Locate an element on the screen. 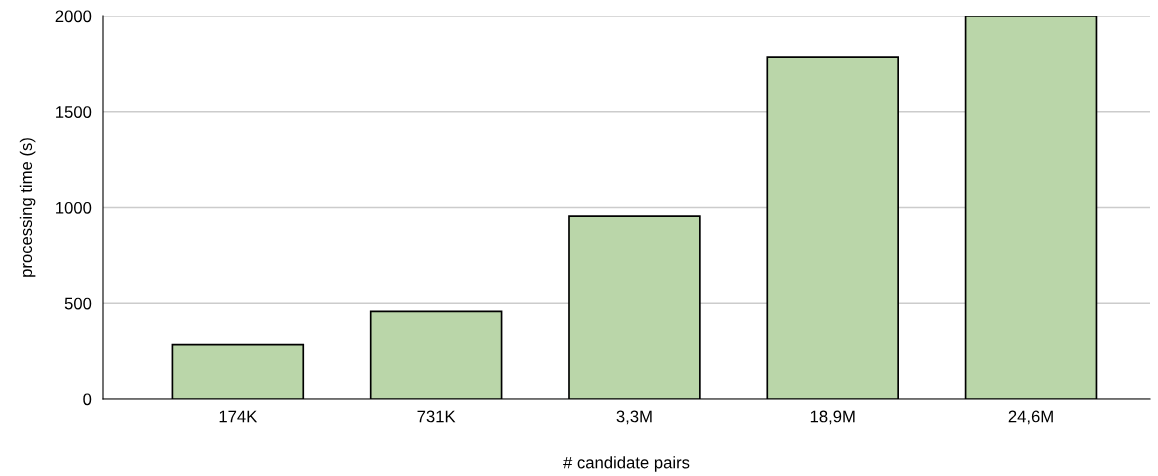 The height and width of the screenshot is (476, 1158). x-tick-label: 731K is located at coordinates (436, 416).